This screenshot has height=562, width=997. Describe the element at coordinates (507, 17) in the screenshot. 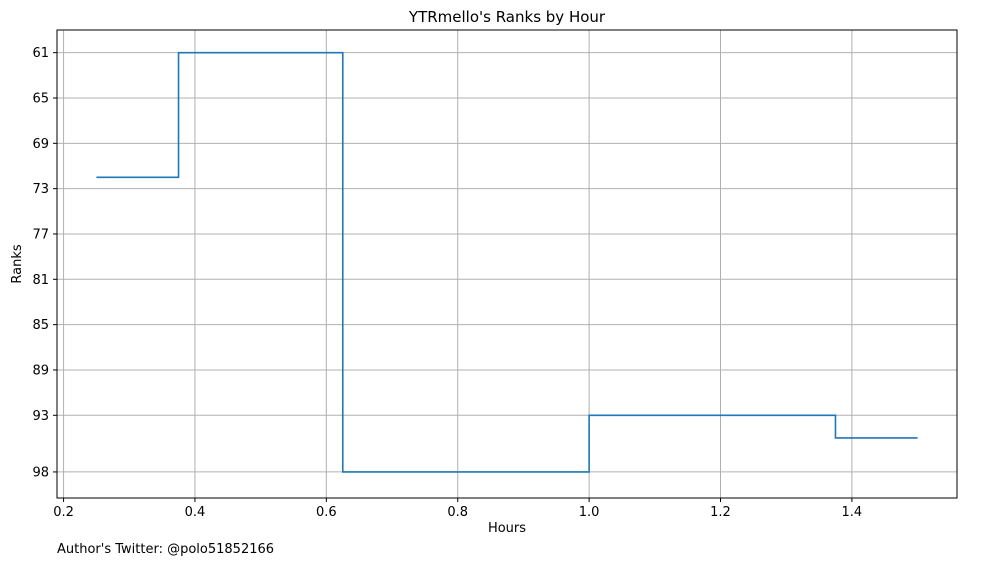

I see `chart-title: YTRmello's Ranks by Hour` at that location.